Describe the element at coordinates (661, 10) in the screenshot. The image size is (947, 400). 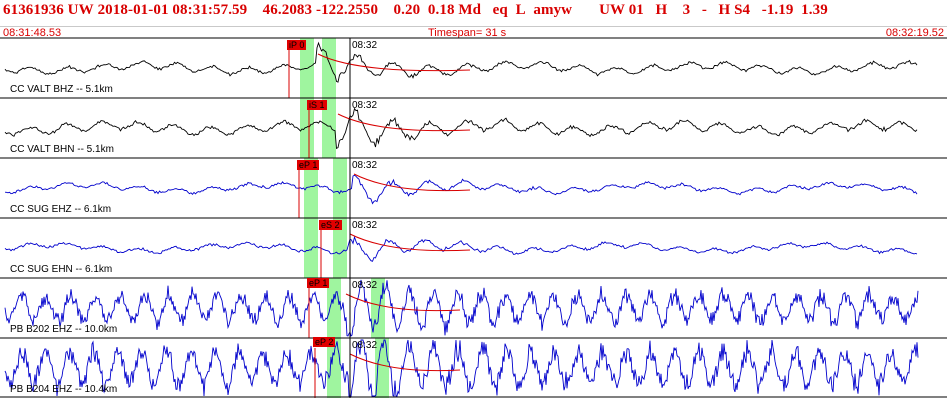
I see `quality-flag: H` at that location.